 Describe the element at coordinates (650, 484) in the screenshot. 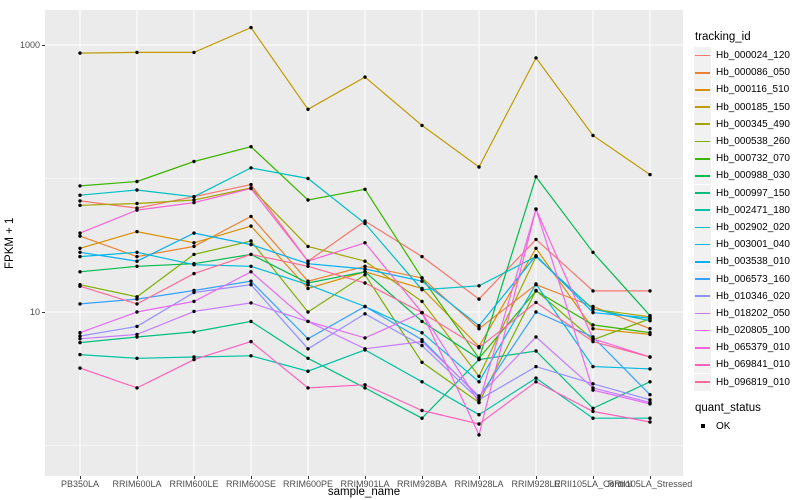

I see `x-tick-label: RRII105LA_Stressed` at that location.